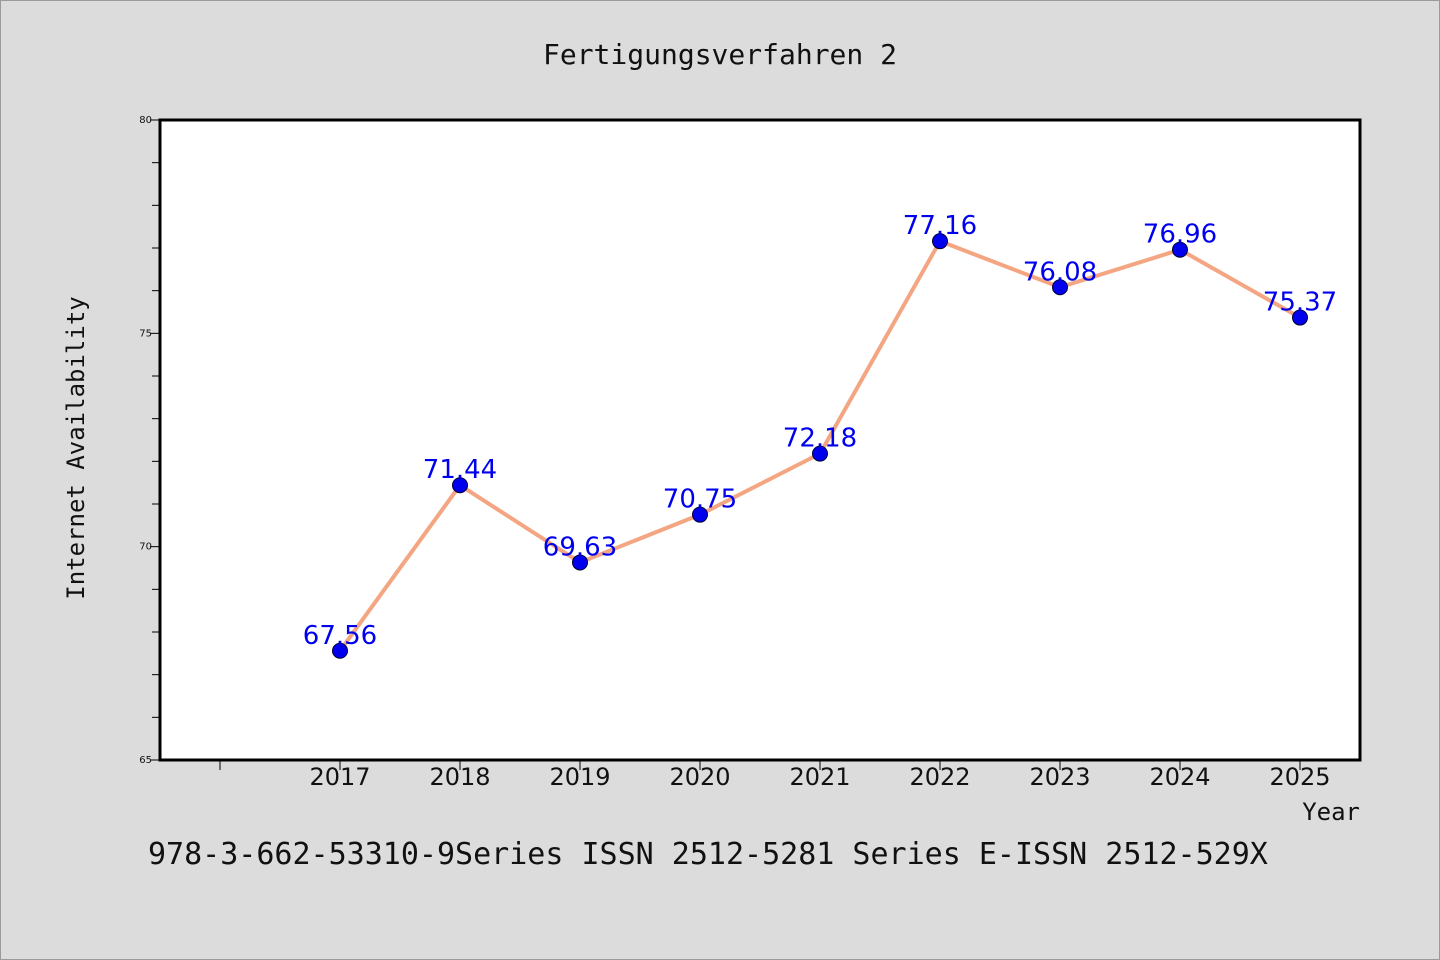  I want to click on x-tick-label: 2025, so click(1299, 777).